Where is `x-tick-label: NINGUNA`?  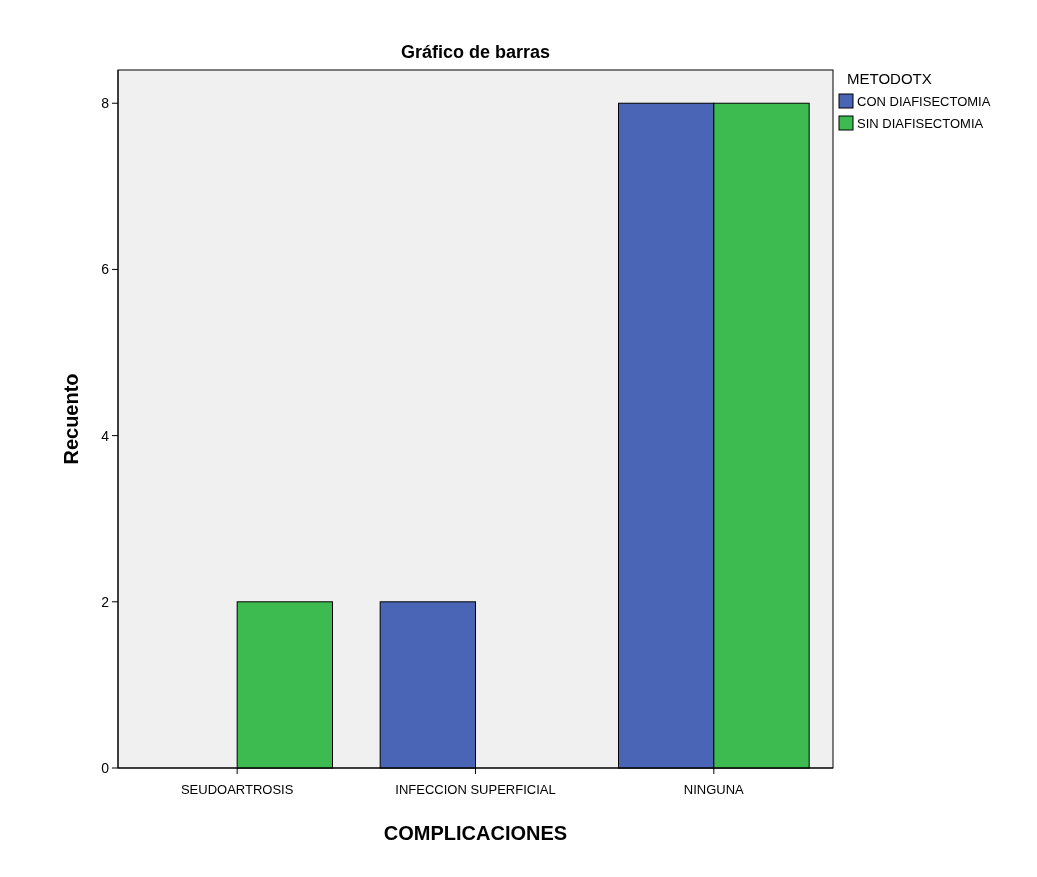
x-tick-label: NINGUNA is located at coordinates (714, 789).